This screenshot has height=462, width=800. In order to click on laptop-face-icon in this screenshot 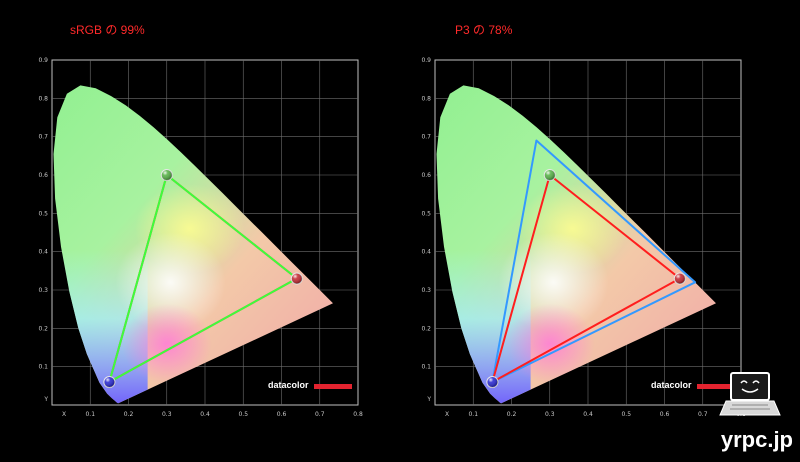, I will do `click(750, 394)`.